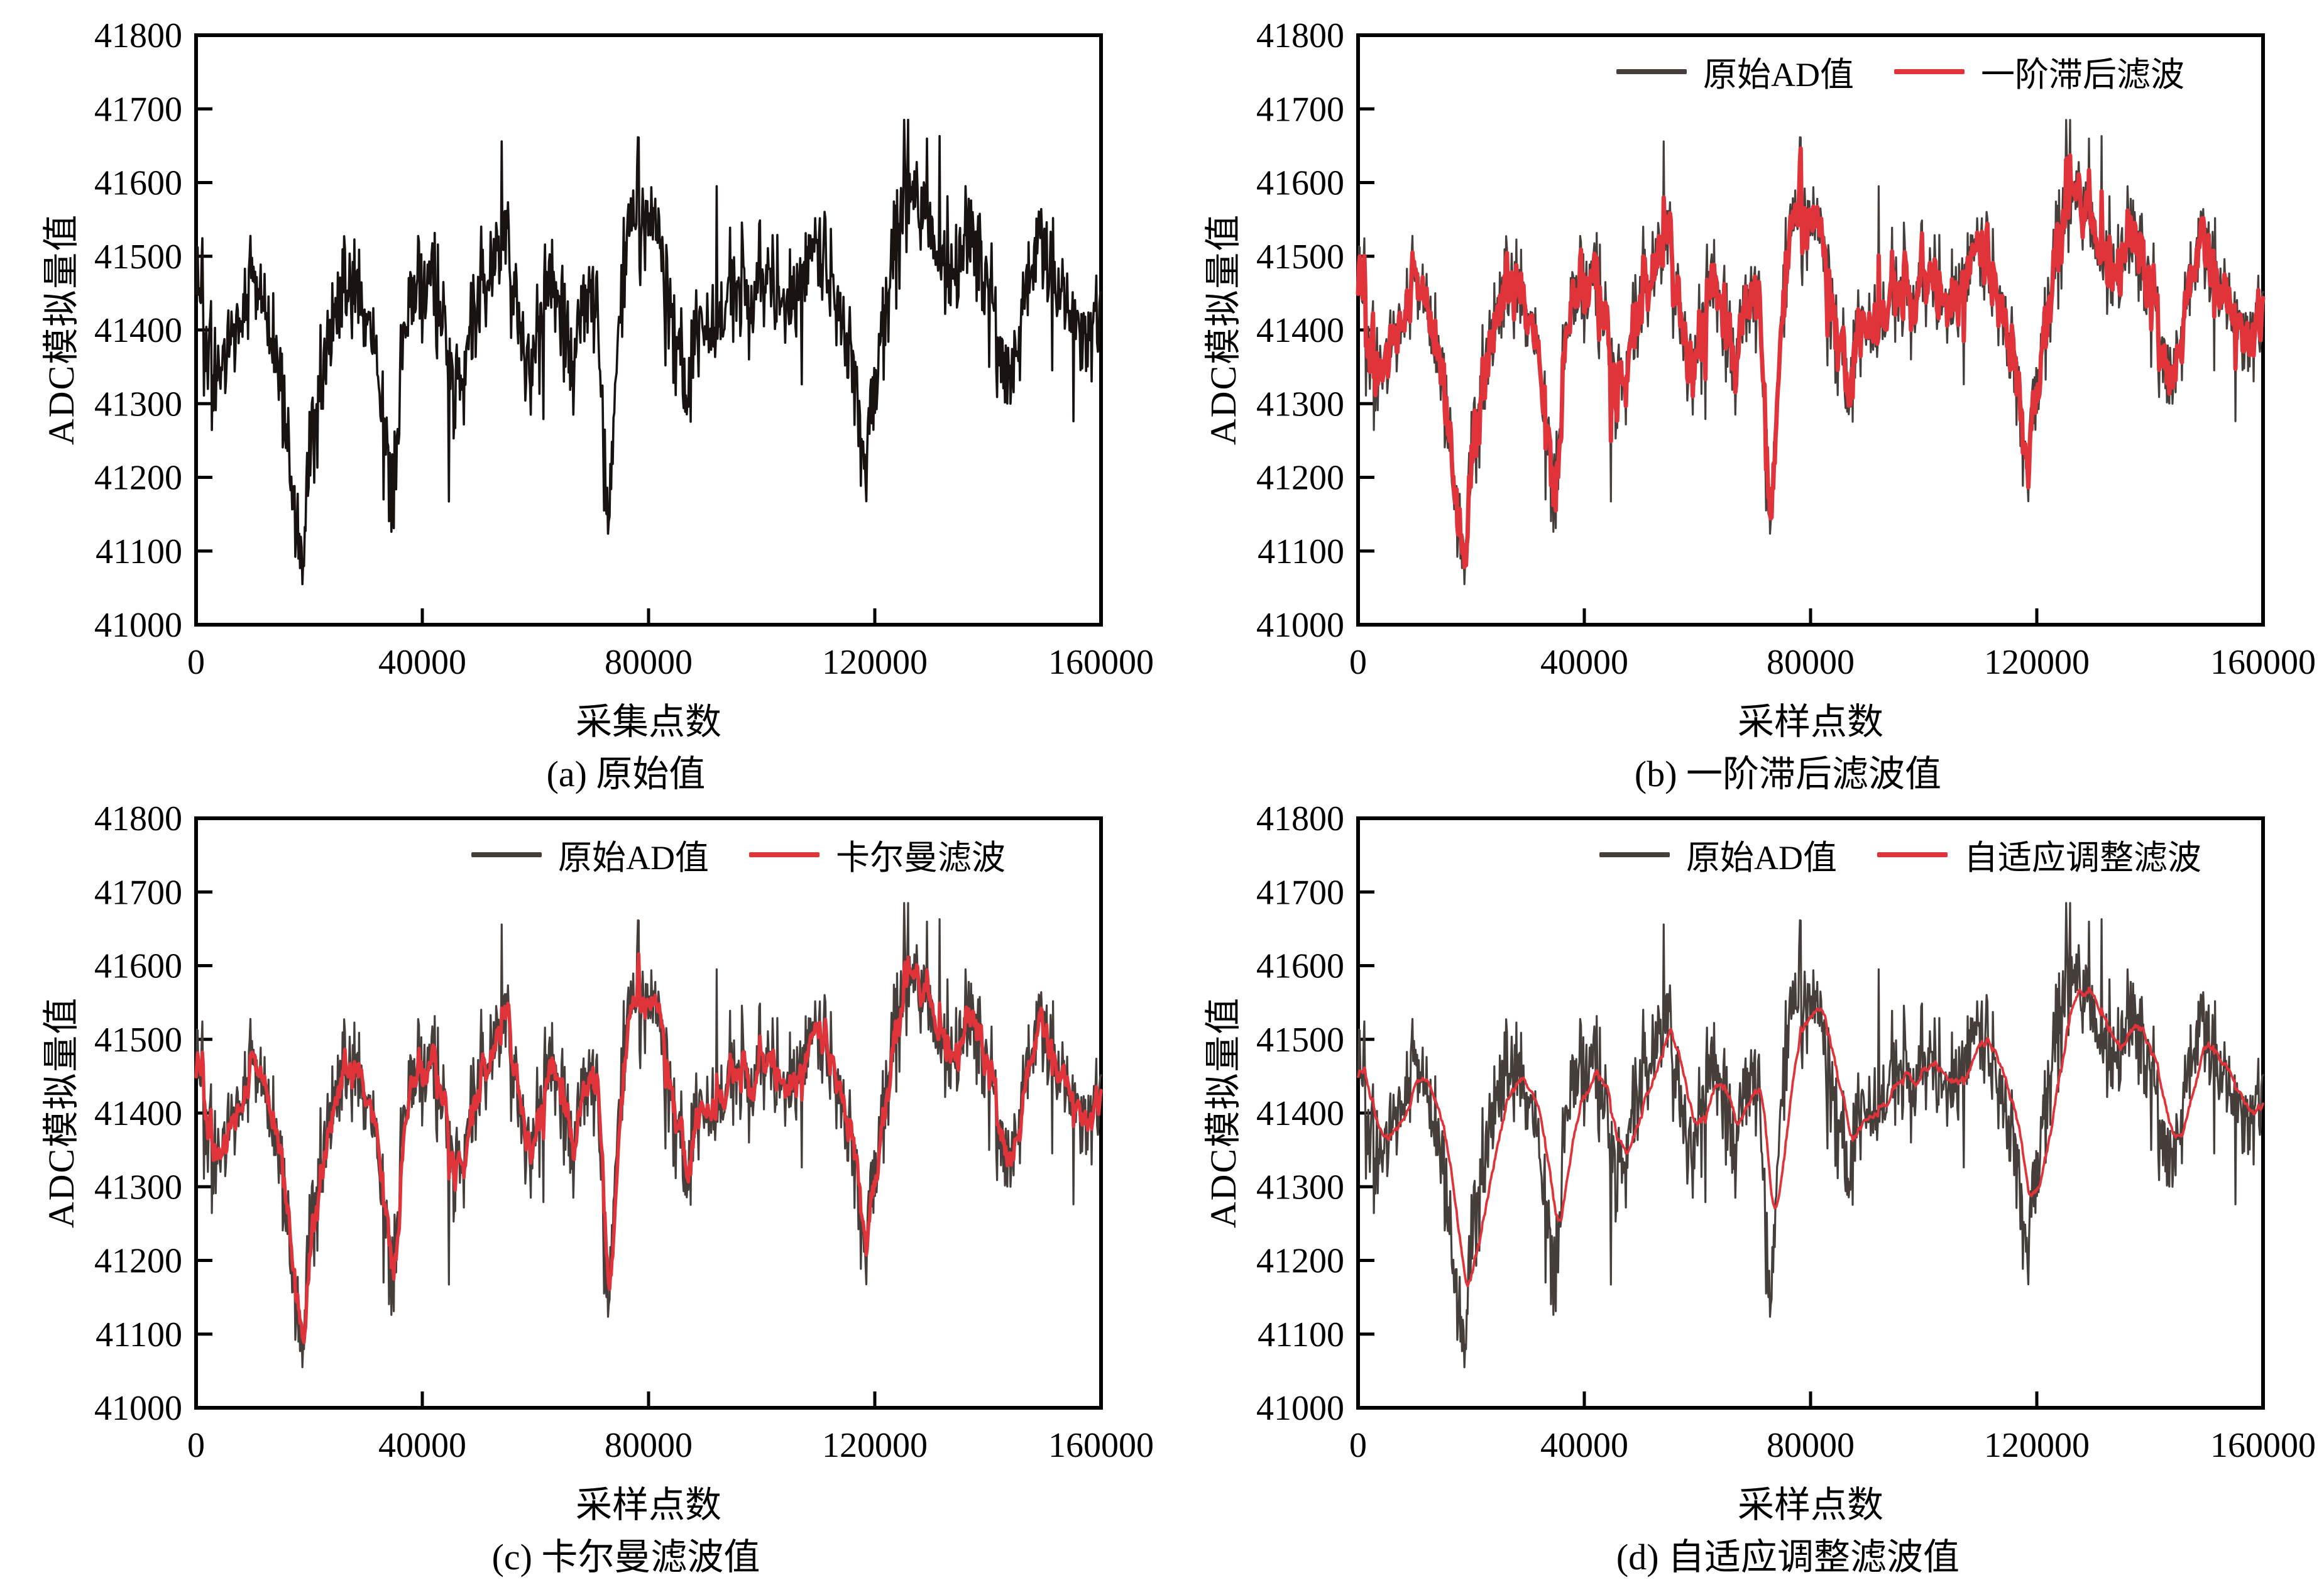 Image resolution: width=2324 pixels, height=1580 pixels. I want to click on legend-item-filtered: 卡尔曼滤波, so click(878, 854).